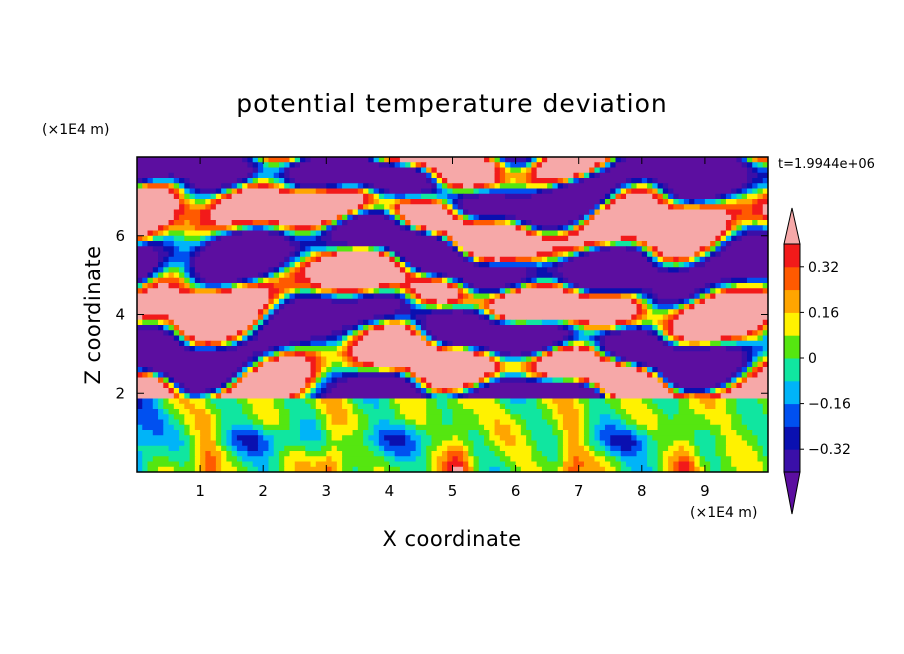 This screenshot has width=904, height=654. Describe the element at coordinates (812, 359) in the screenshot. I see `colorbar-label: 0` at that location.